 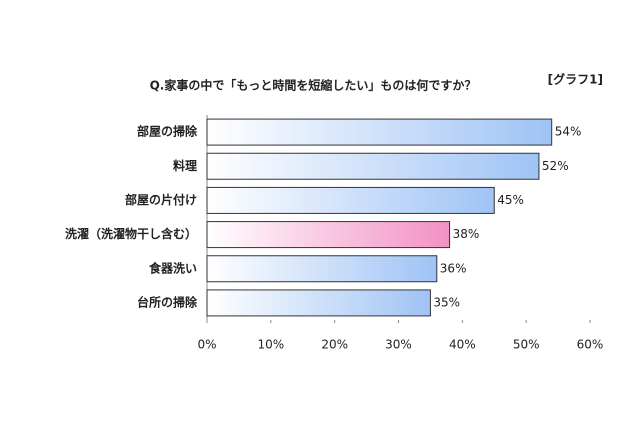 What do you see at coordinates (270, 345) in the screenshot?
I see `x-tick-label: 10%` at bounding box center [270, 345].